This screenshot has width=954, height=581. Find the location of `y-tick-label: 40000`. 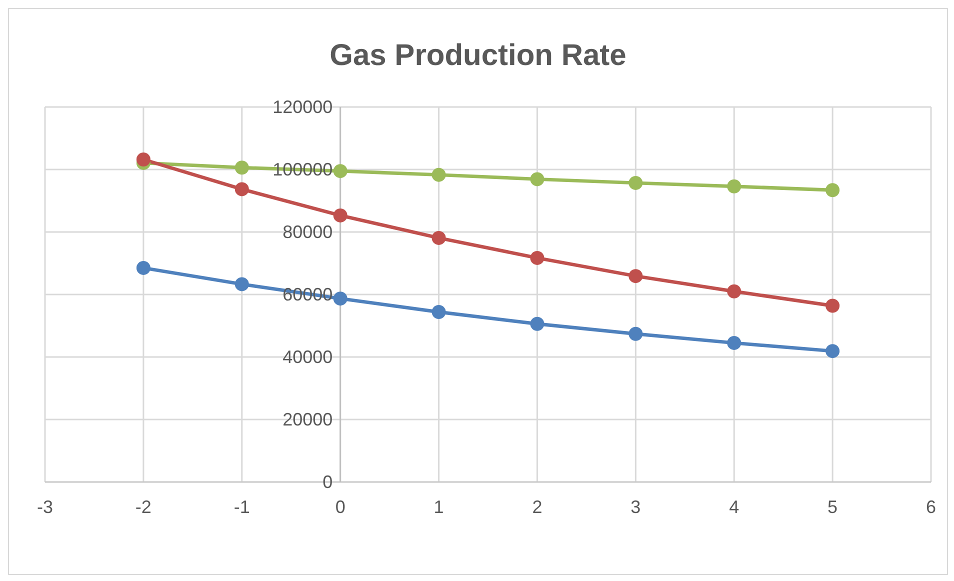

y-tick-label: 40000 is located at coordinates (307, 357).